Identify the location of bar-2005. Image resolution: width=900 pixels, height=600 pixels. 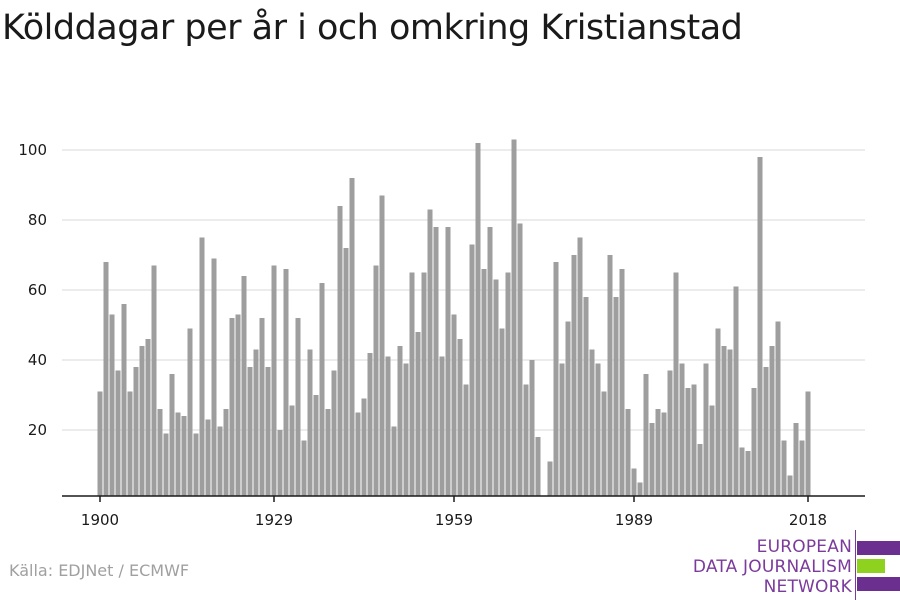
(730, 422).